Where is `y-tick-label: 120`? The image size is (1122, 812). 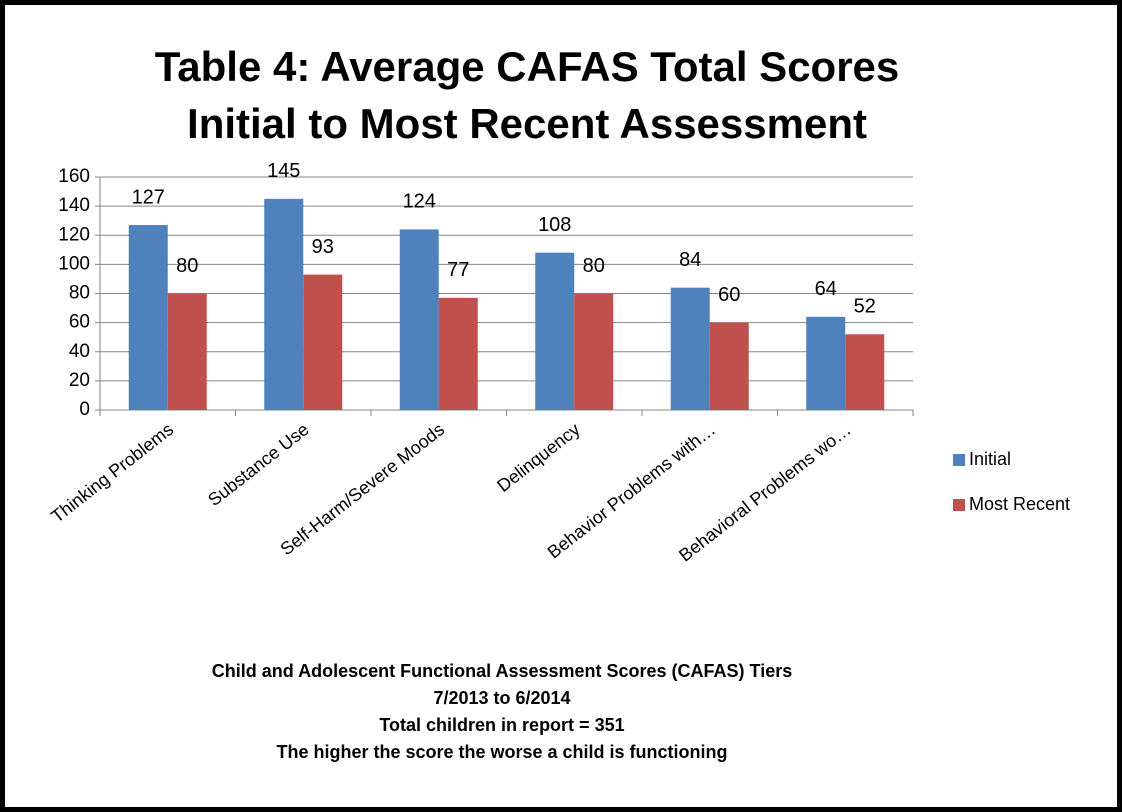
y-tick-label: 120 is located at coordinates (74, 234).